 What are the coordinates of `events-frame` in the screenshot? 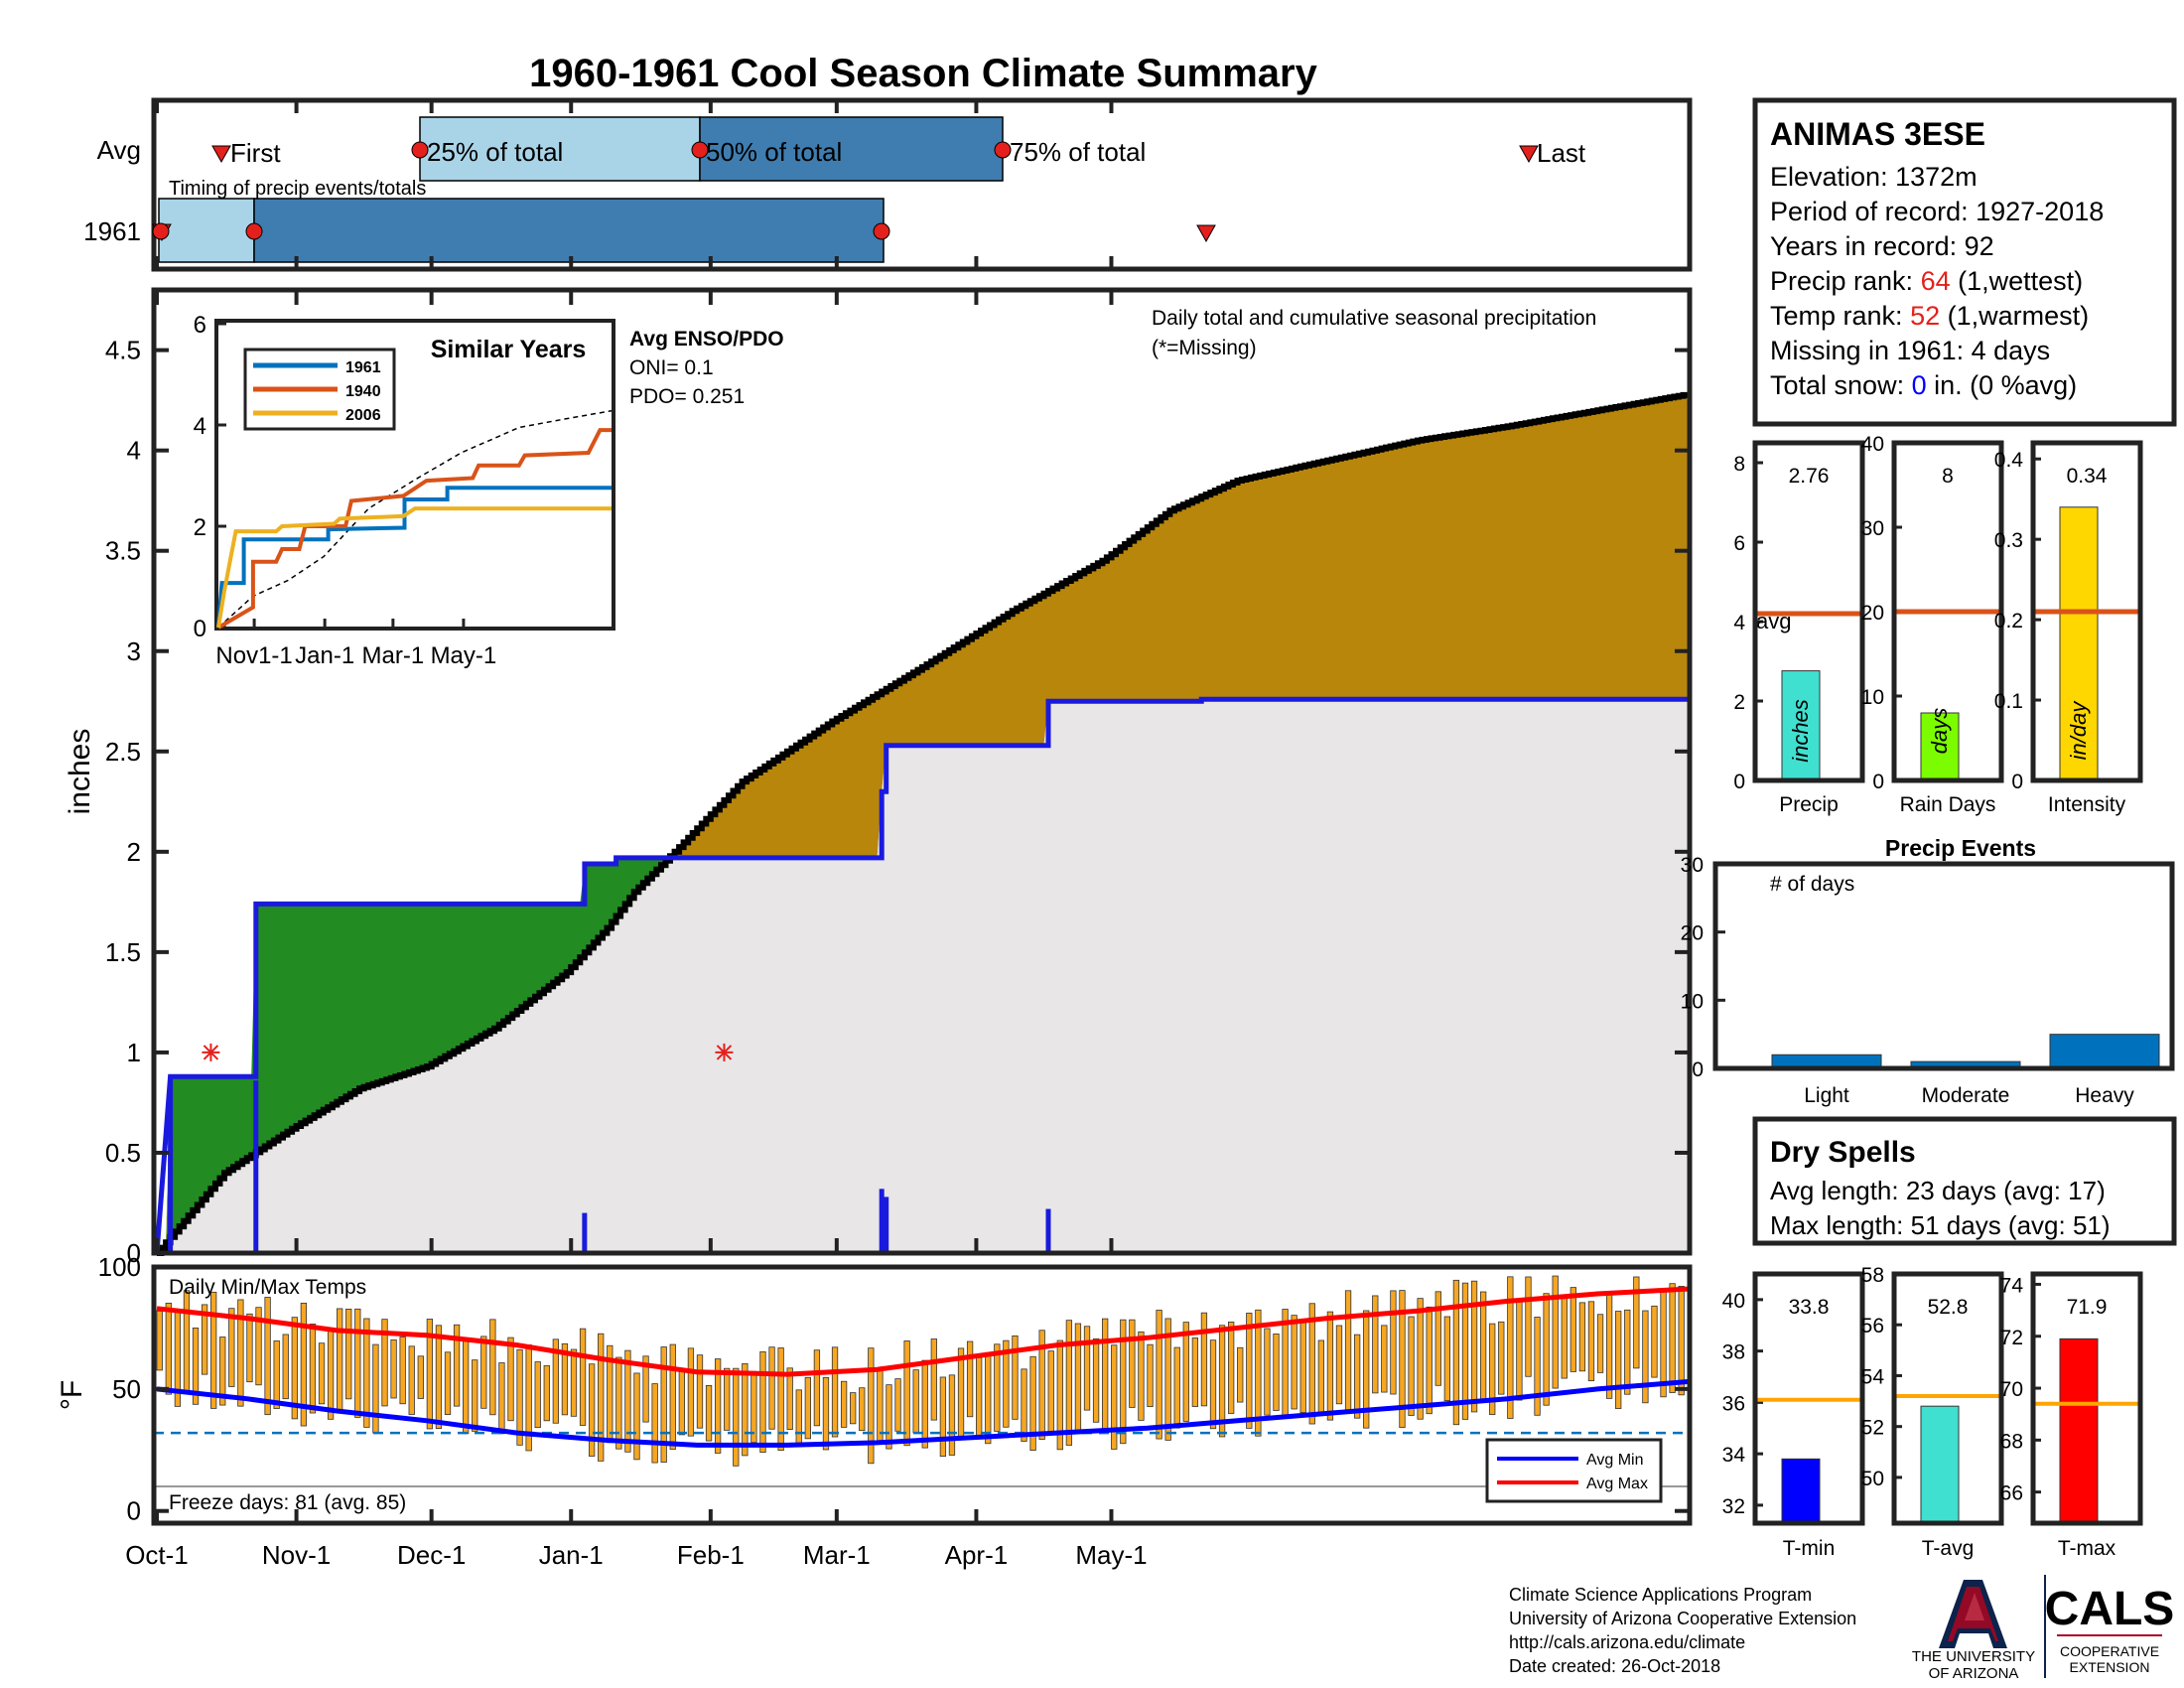 It's located at (1943, 966).